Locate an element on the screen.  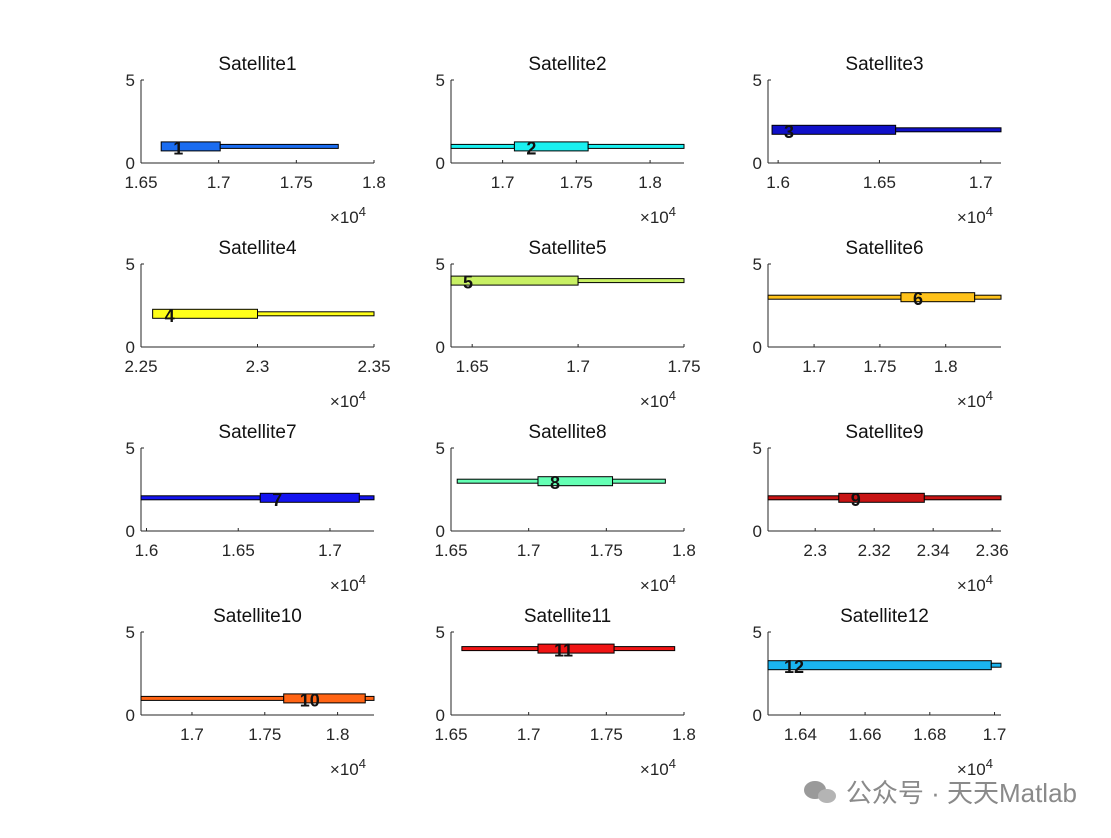
x-tick-label: 2.25 is located at coordinates (140, 366).